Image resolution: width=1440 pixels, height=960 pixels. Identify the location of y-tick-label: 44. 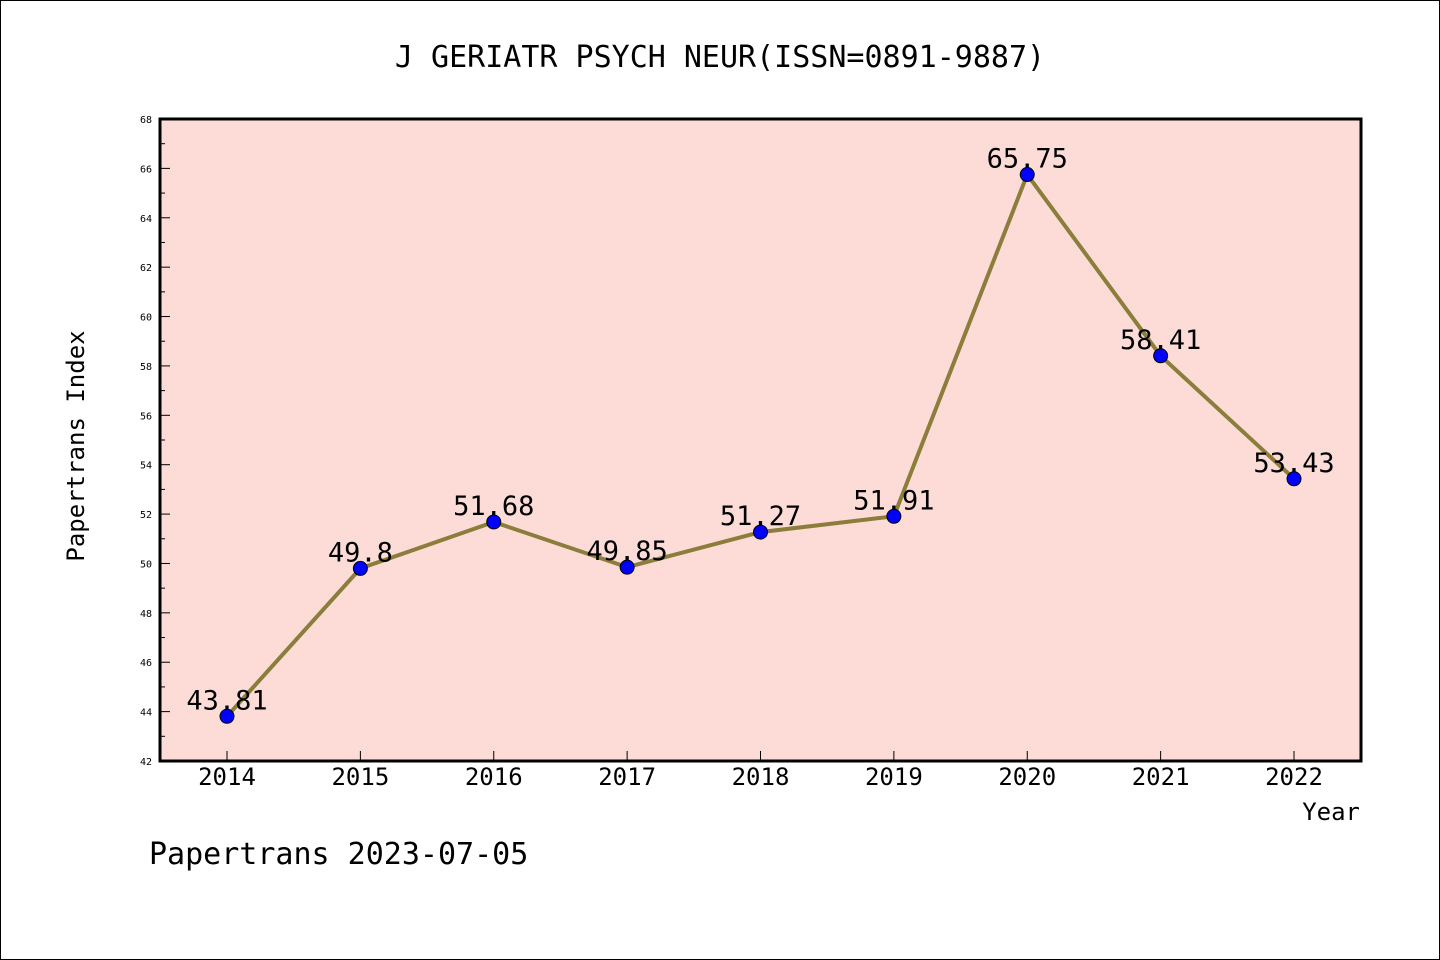
(146, 713).